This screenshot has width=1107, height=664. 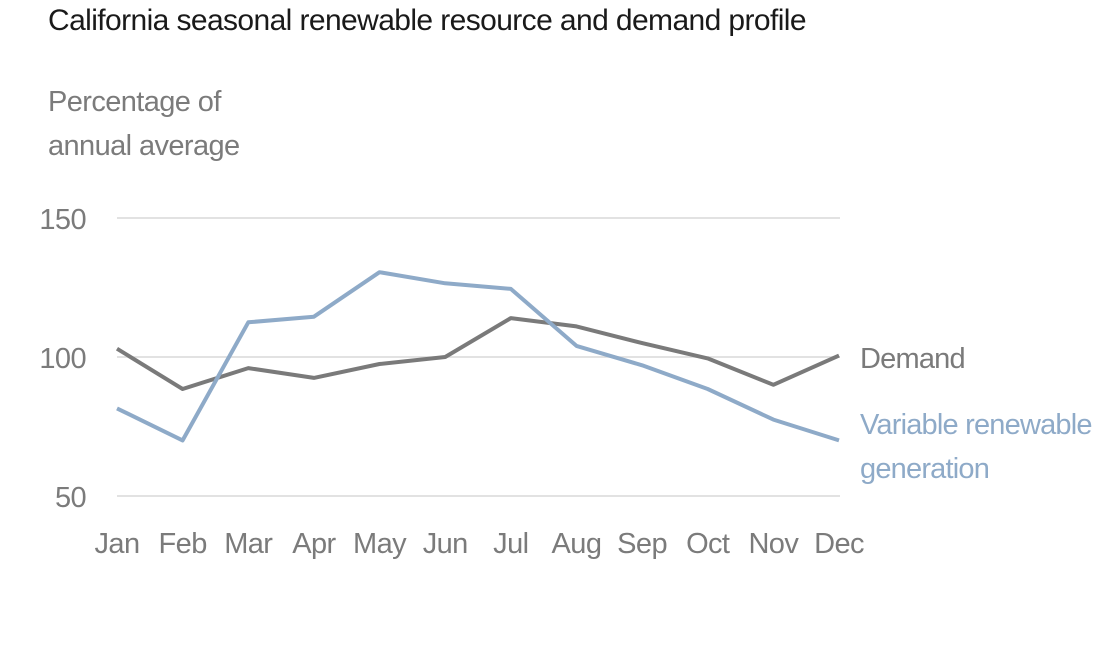 What do you see at coordinates (924, 469) in the screenshot?
I see `series-label: generation` at bounding box center [924, 469].